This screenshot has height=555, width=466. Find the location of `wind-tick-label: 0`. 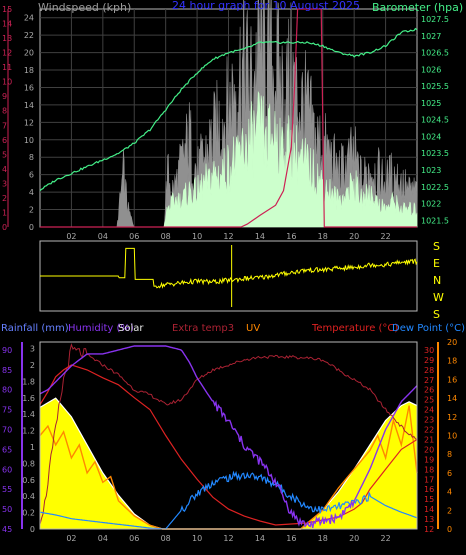

wind-tick-label: 0 is located at coordinates (31, 227).